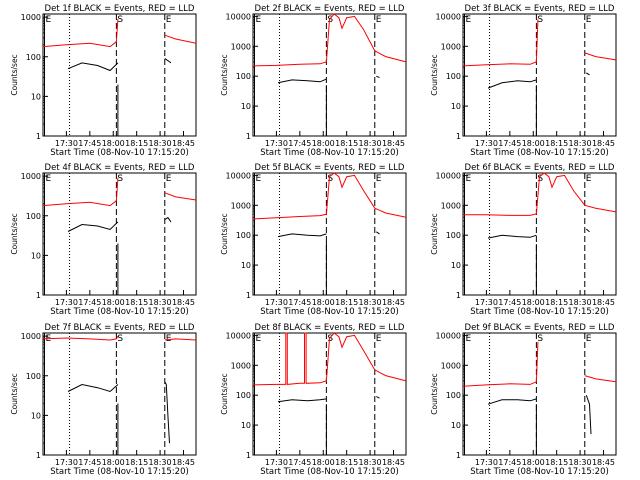  Describe the element at coordinates (119, 153) in the screenshot. I see `chart-1-xlabel: Start Time (08-Nov-10 17:15:20)` at that location.